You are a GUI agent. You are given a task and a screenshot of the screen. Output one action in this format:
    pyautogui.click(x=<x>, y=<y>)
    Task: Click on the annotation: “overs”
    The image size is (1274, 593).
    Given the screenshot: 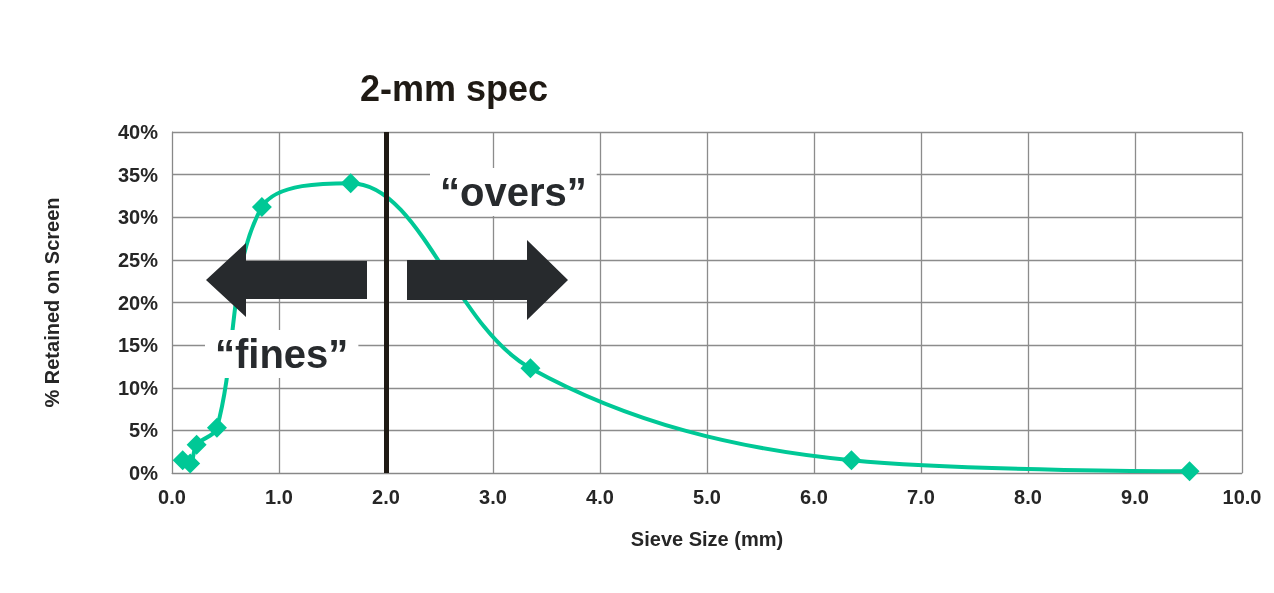 What is the action you would take?
    pyautogui.click(x=513, y=192)
    